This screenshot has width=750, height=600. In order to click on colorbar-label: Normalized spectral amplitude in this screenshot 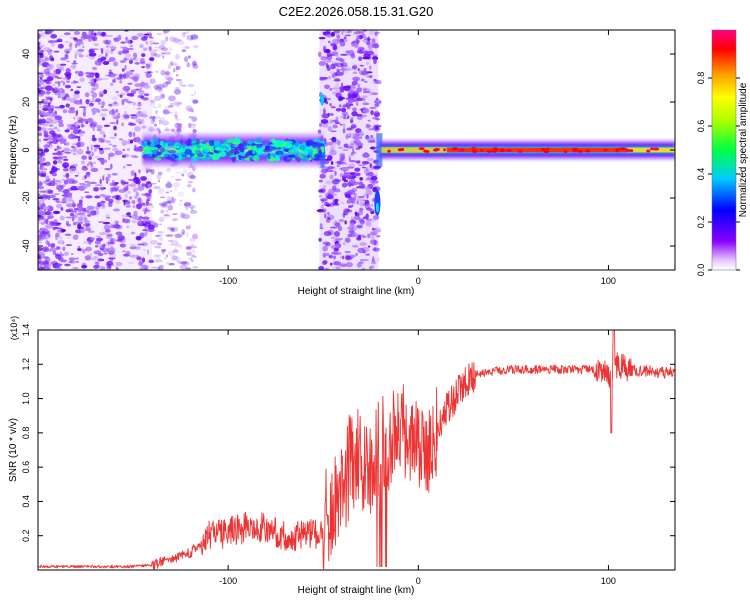, I will do `click(743, 149)`.